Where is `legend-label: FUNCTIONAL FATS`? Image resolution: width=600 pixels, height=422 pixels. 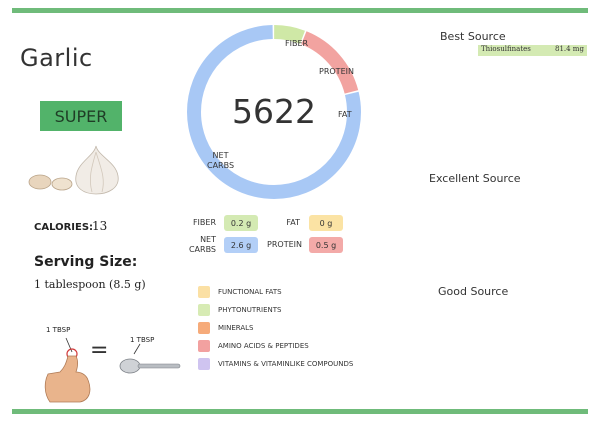
legend-label: FUNCTIONAL FATS is located at coordinates (250, 292).